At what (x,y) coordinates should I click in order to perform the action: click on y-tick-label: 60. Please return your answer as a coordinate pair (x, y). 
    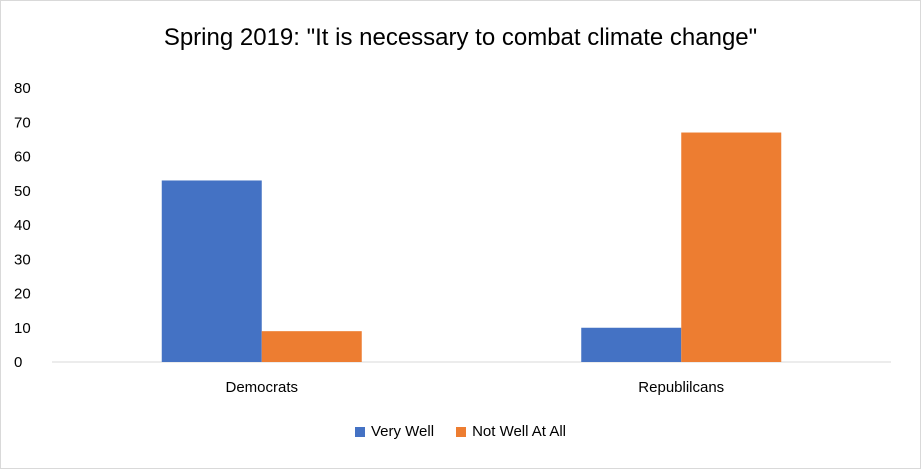
    Looking at the image, I should click on (22, 157).